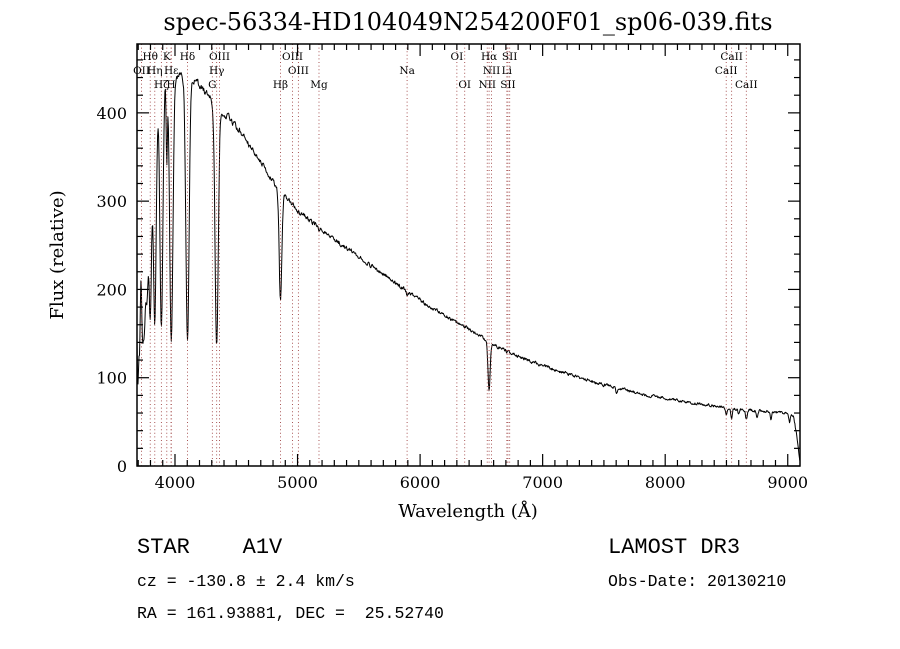  I want to click on line-label-3835: Hη, so click(154, 71).